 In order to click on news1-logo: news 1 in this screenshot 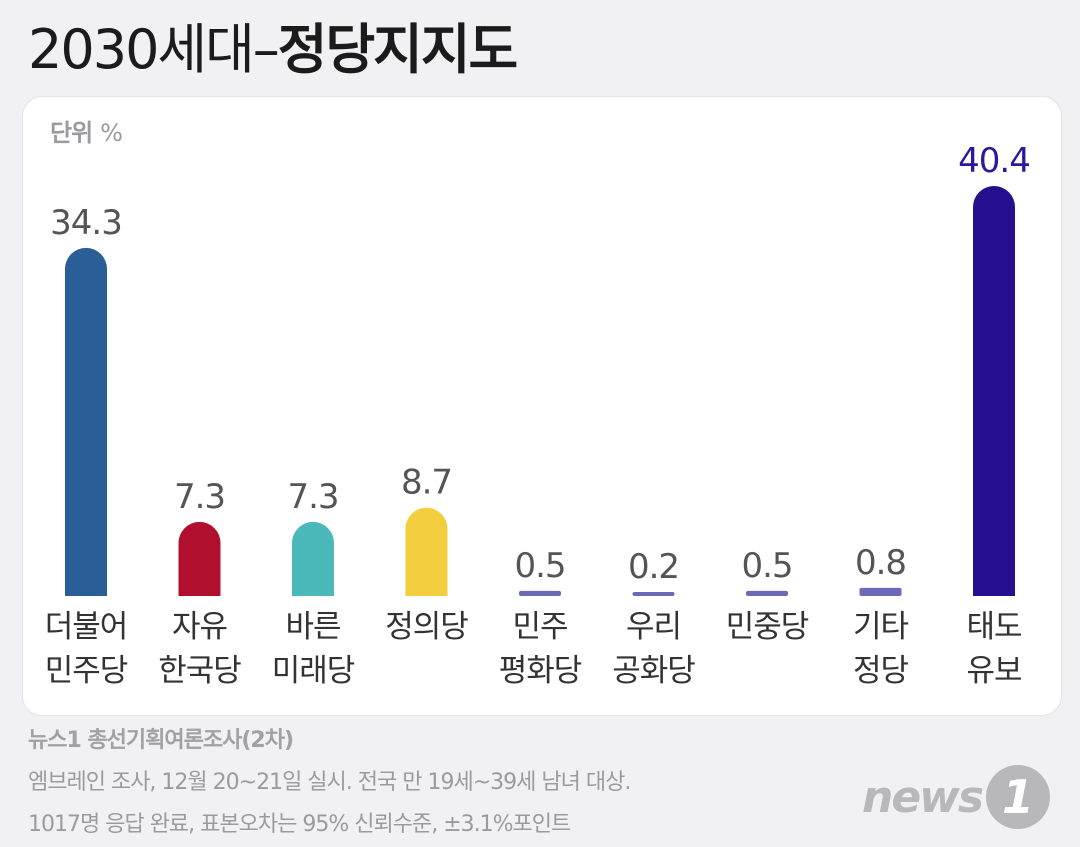, I will do `click(956, 797)`.